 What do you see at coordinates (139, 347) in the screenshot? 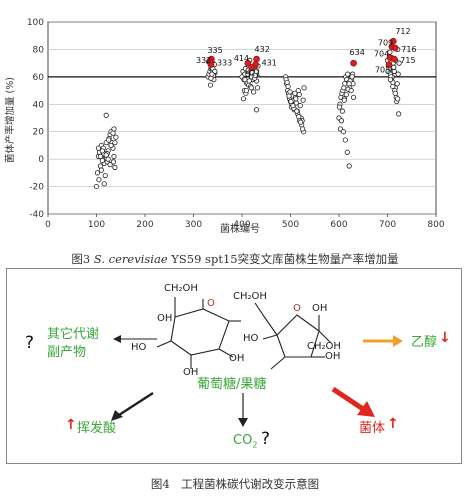
I see `glucose-ho-label: HO` at bounding box center [139, 347].